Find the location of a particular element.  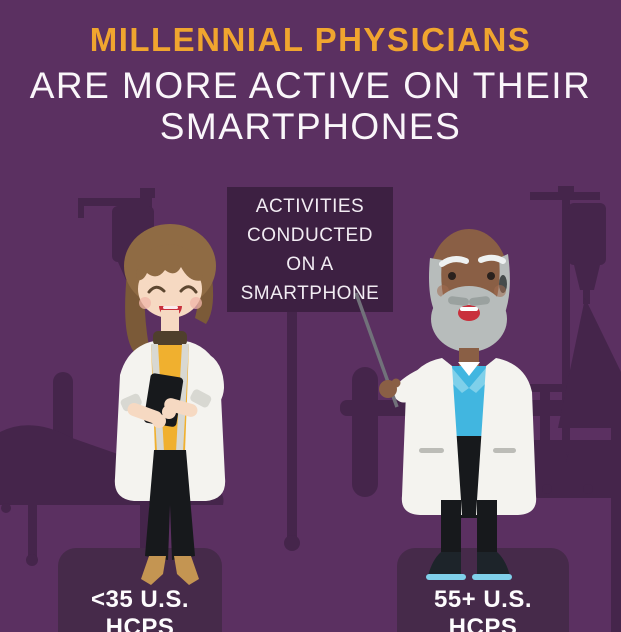

sign-post is located at coordinates (292, 430).